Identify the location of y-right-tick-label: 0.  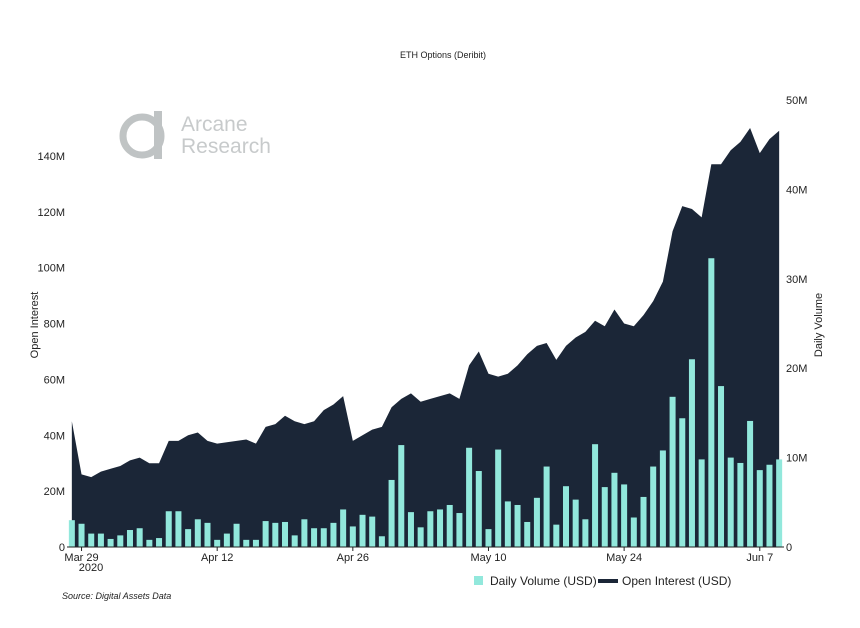
(789, 548).